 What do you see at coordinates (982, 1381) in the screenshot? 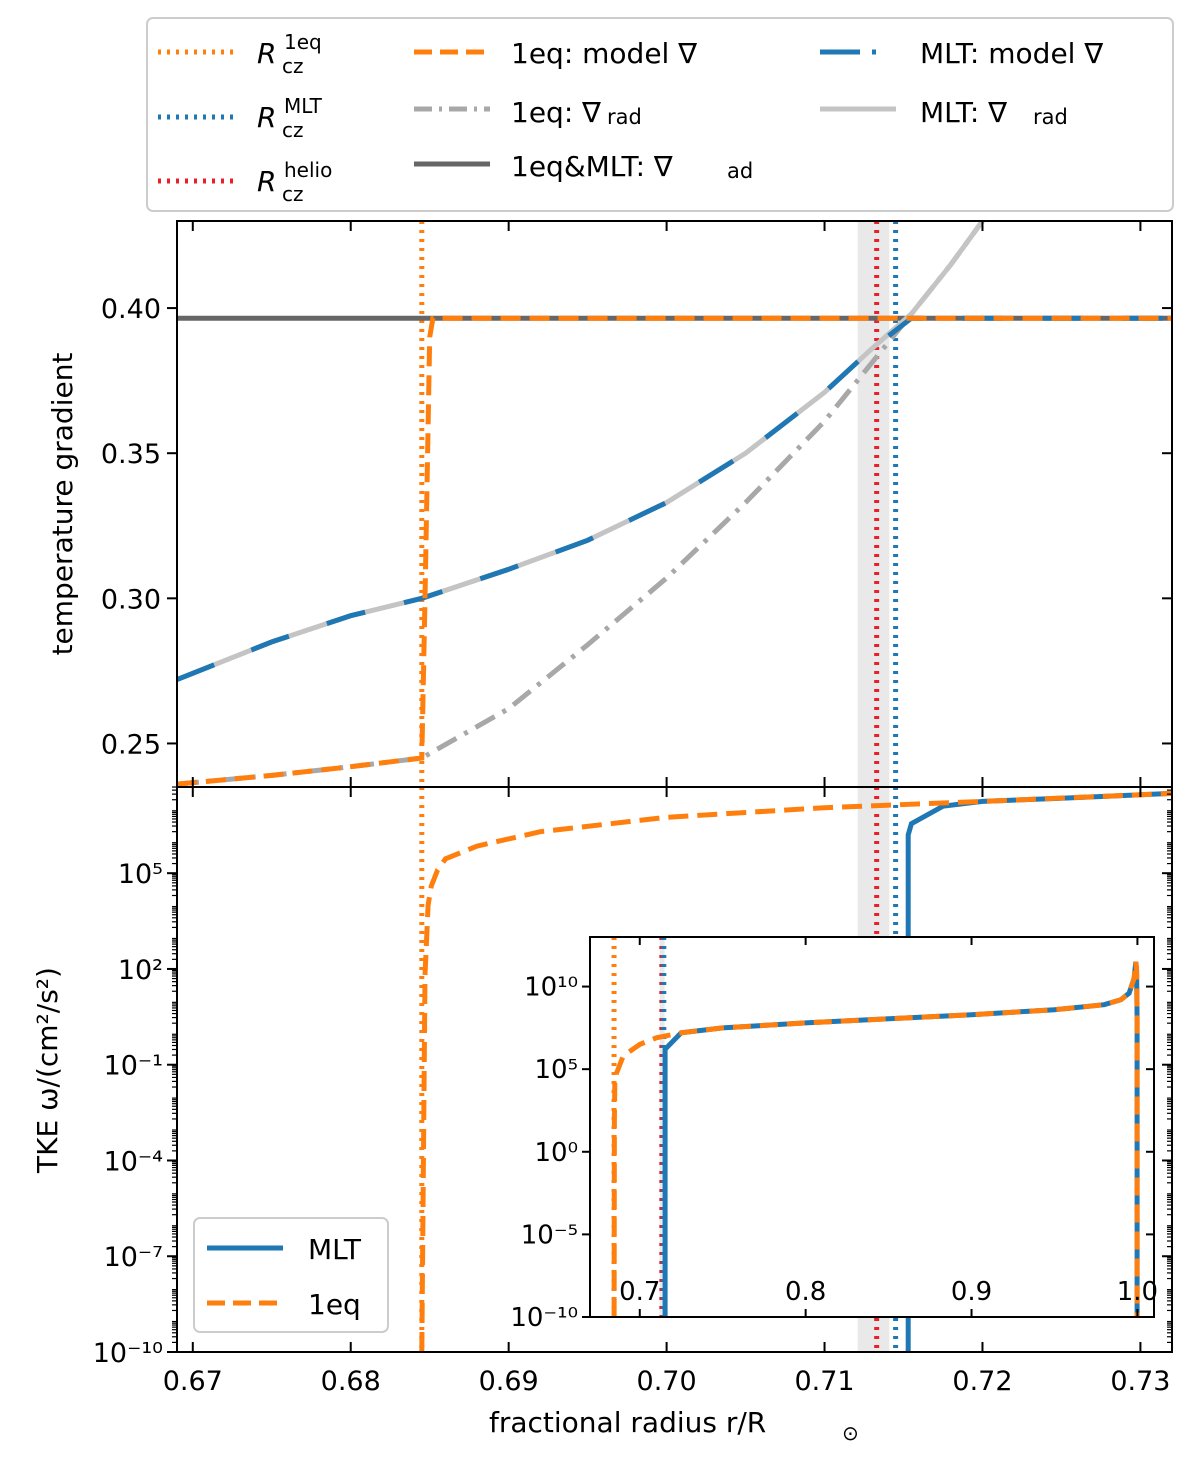
I see `x-tick-label: 0.72` at bounding box center [982, 1381].